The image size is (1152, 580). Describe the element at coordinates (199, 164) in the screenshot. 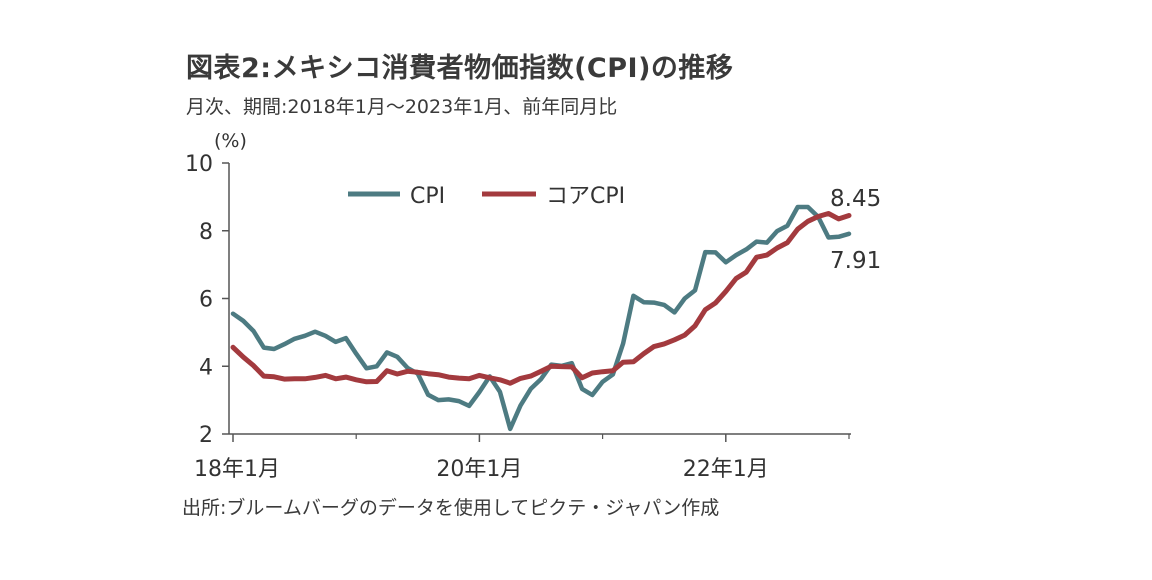

I see `y-tick-label: 10` at that location.